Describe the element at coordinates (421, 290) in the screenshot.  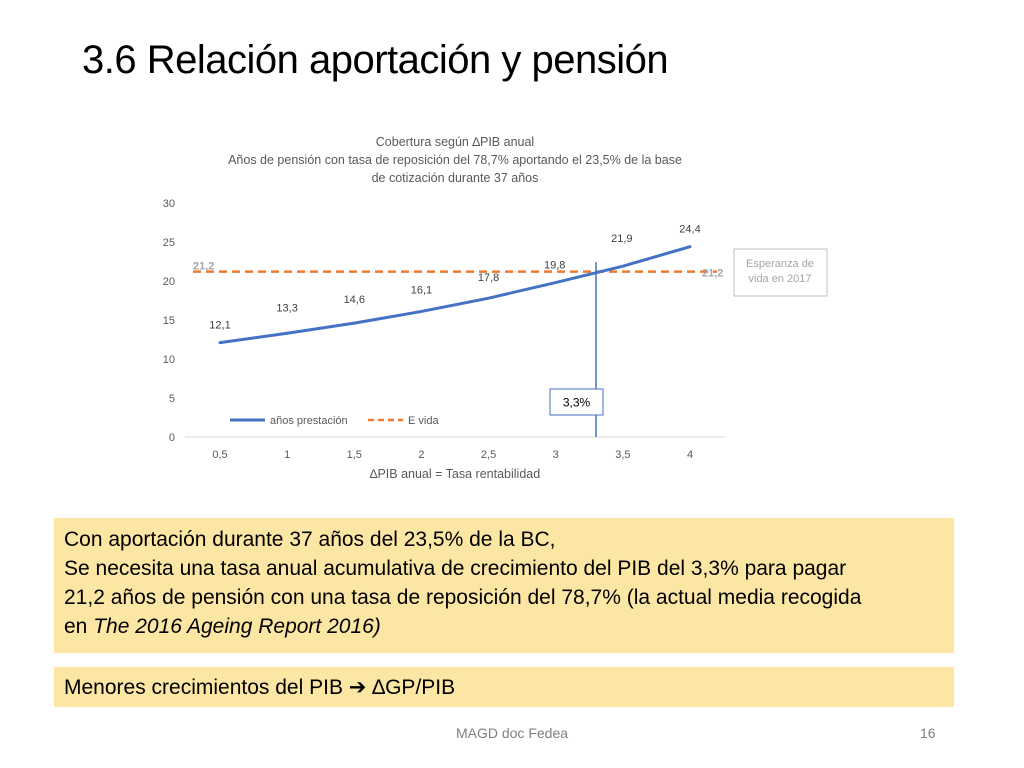
I see `data-label: 16,1` at that location.